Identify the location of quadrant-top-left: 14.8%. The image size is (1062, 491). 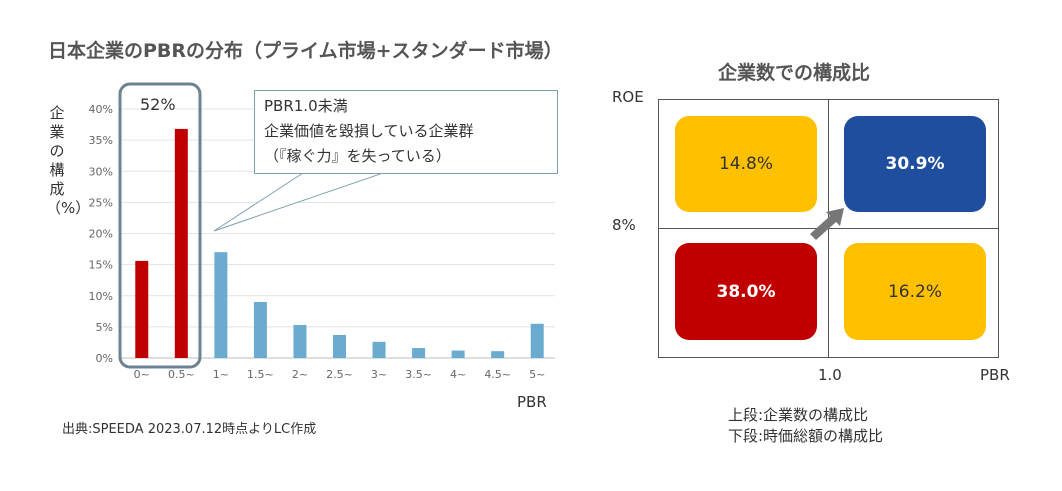
(746, 164).